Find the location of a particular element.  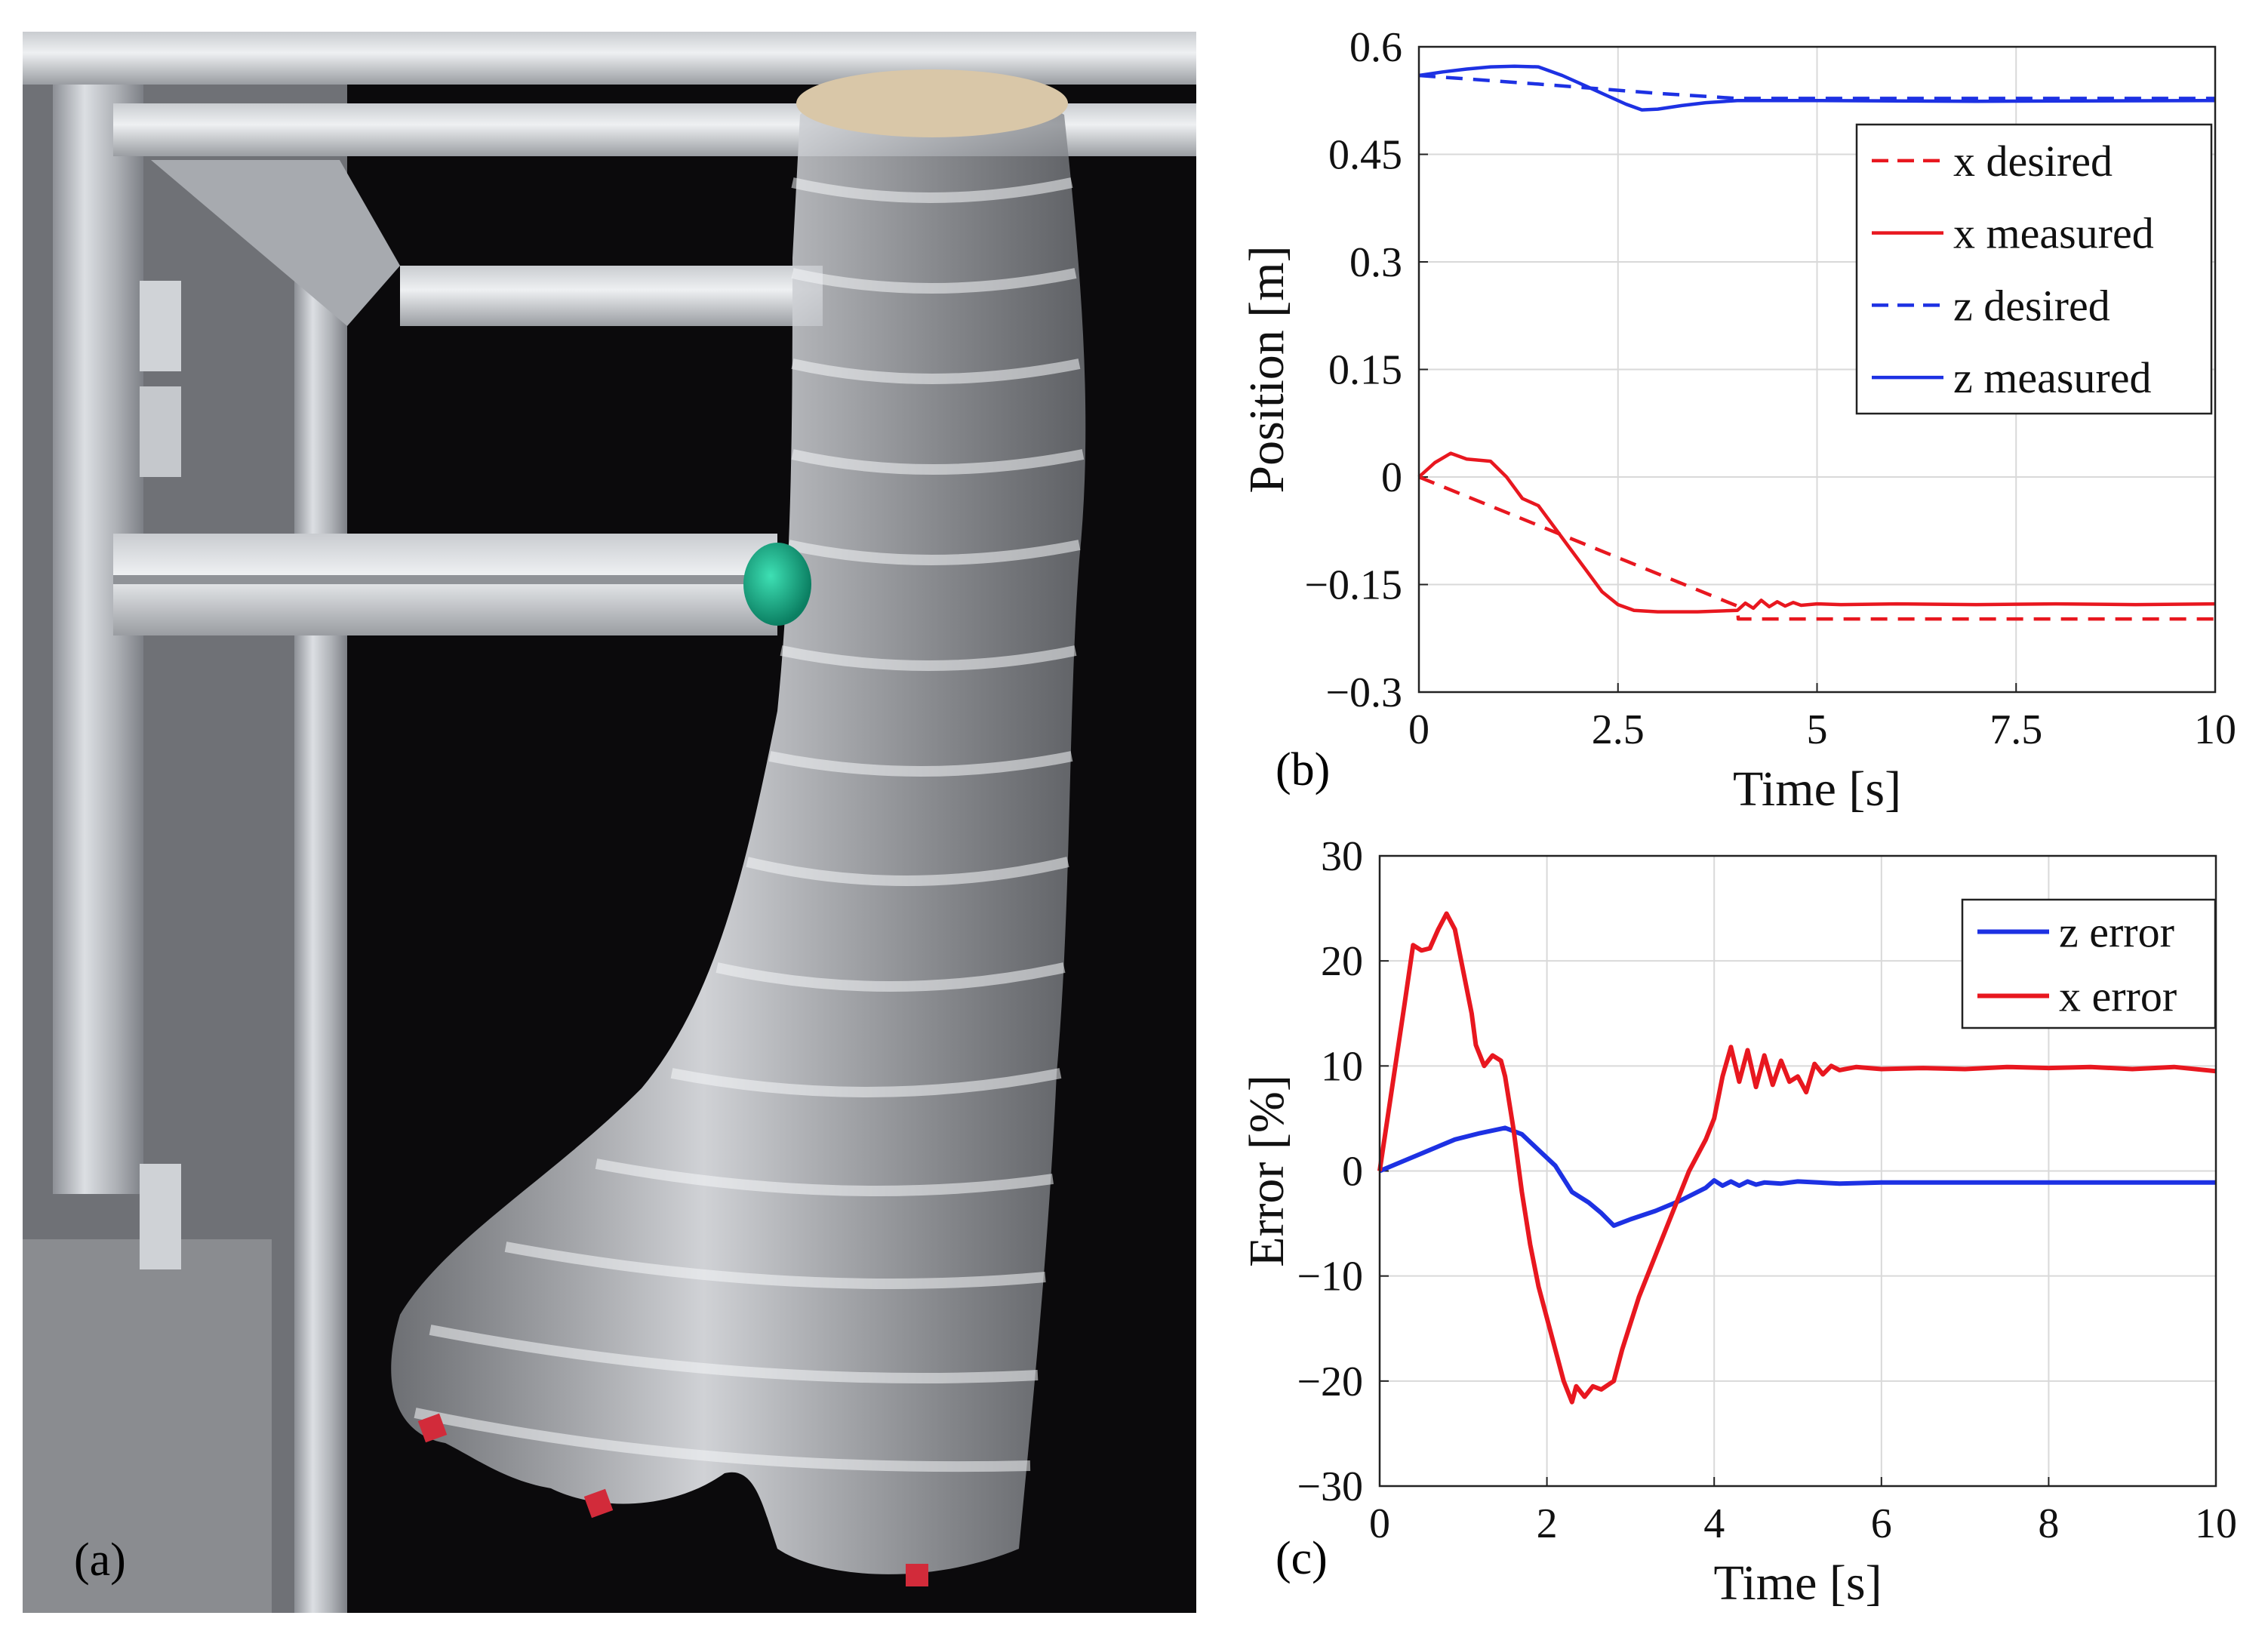

legend-label: z error is located at coordinates (2116, 932).